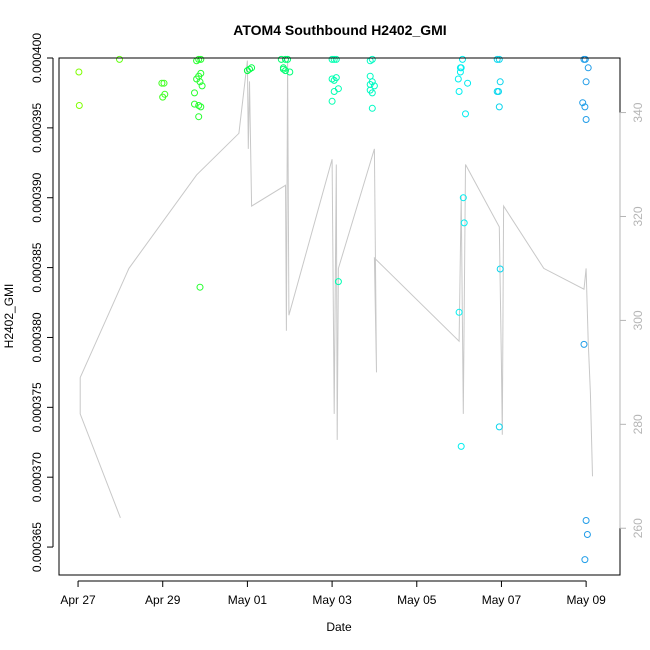  I want to click on x-tick-label: May 05, so click(417, 600).